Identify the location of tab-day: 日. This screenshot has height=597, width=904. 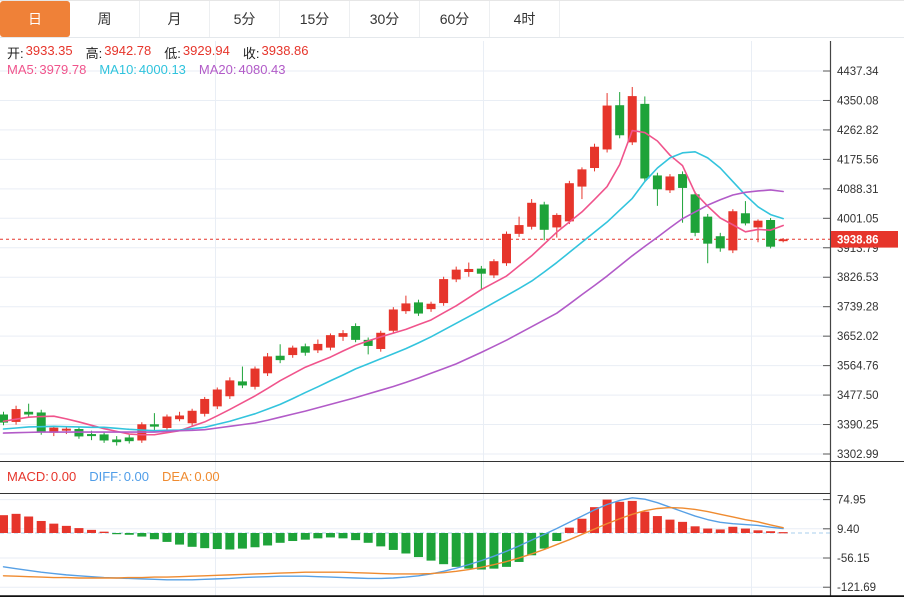
(35, 19).